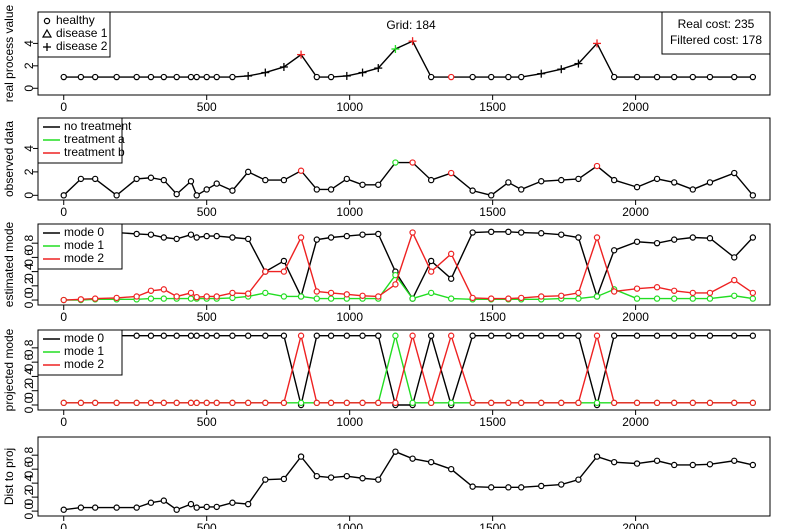  What do you see at coordinates (84, 364) in the screenshot?
I see `legend-label: mode 2` at bounding box center [84, 364].